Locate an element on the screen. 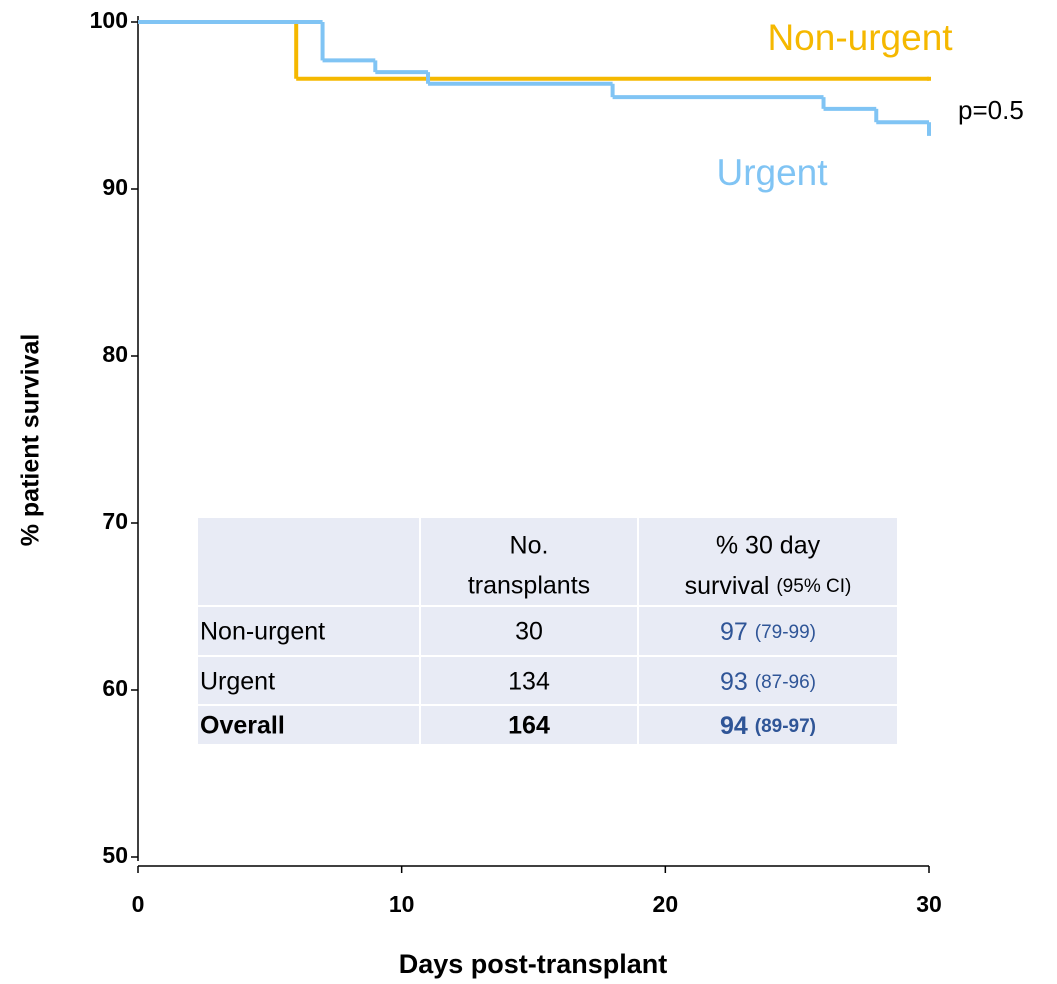 The height and width of the screenshot is (984, 1057). x-tick-label: 10 is located at coordinates (402, 904).